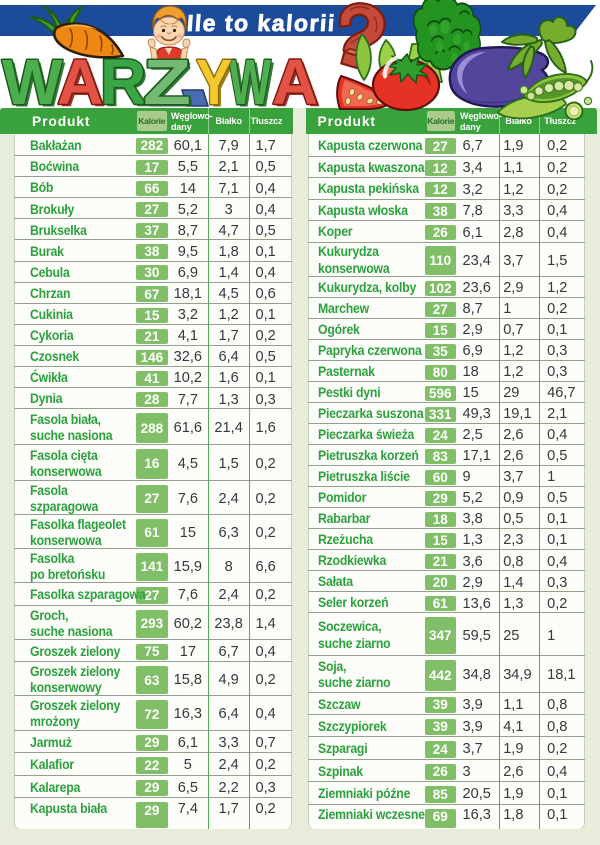  I want to click on svg-text: R, so click(126, 85).